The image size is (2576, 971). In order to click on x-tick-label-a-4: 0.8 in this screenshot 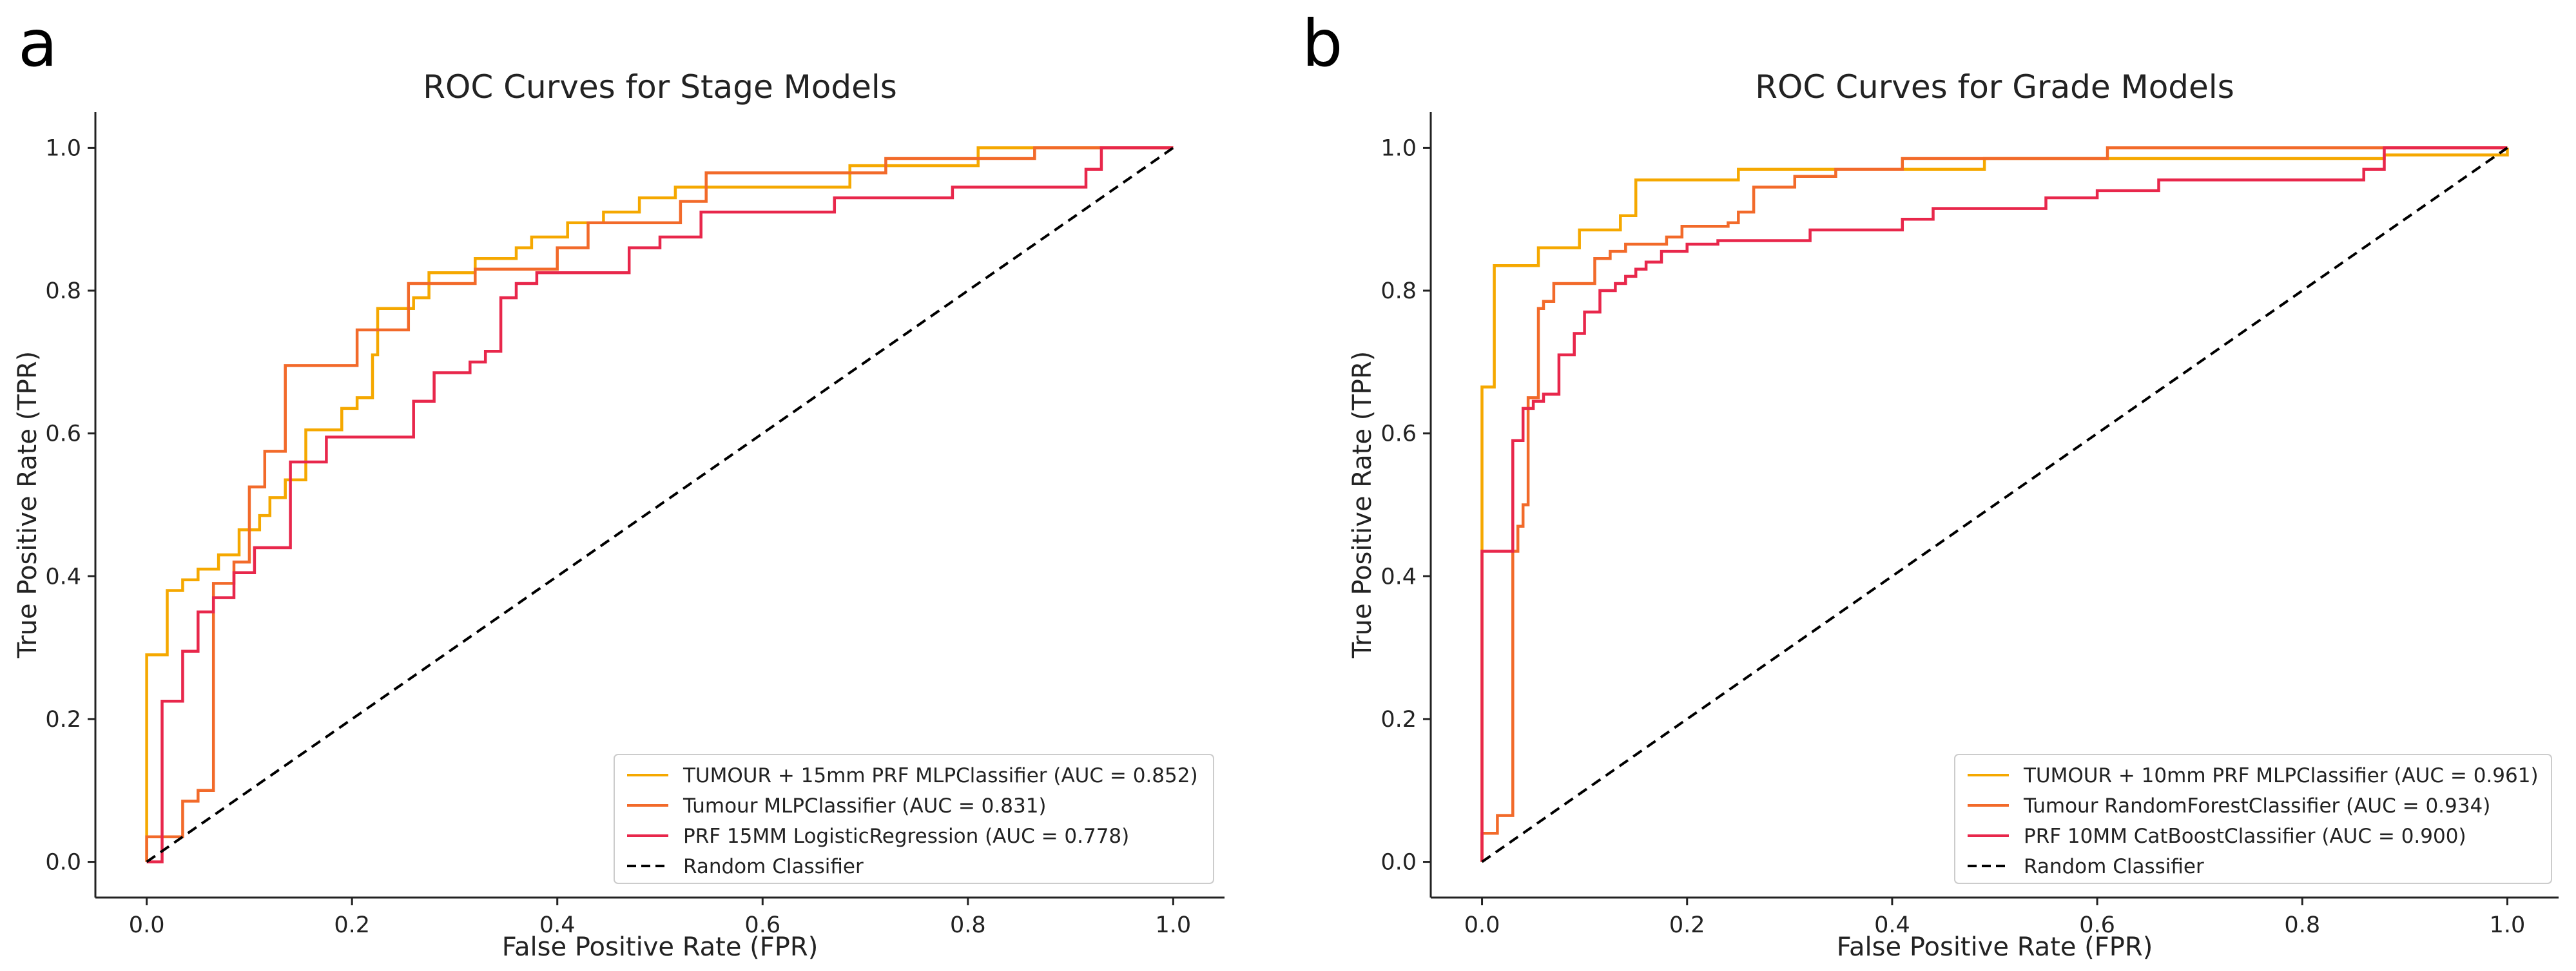, I will do `click(968, 925)`.